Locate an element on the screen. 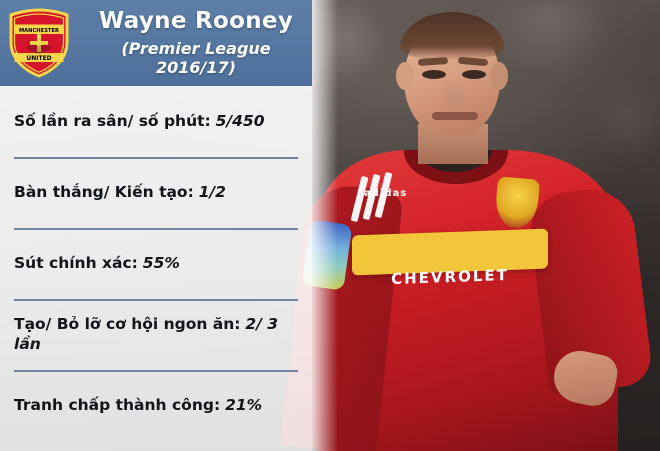 The image size is (660, 451). player-mouth is located at coordinates (455, 116).